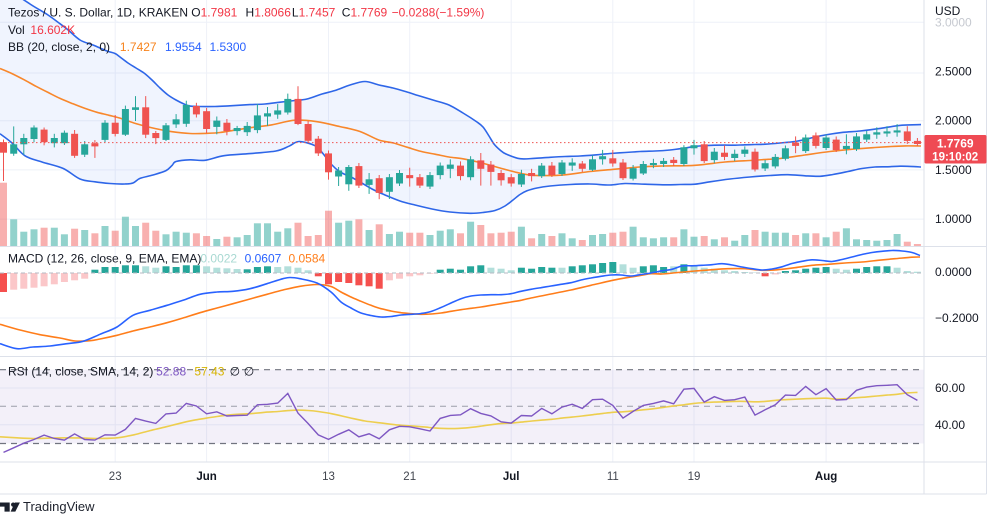 The image size is (993, 525). I want to click on svg-text: L, so click(295, 13).